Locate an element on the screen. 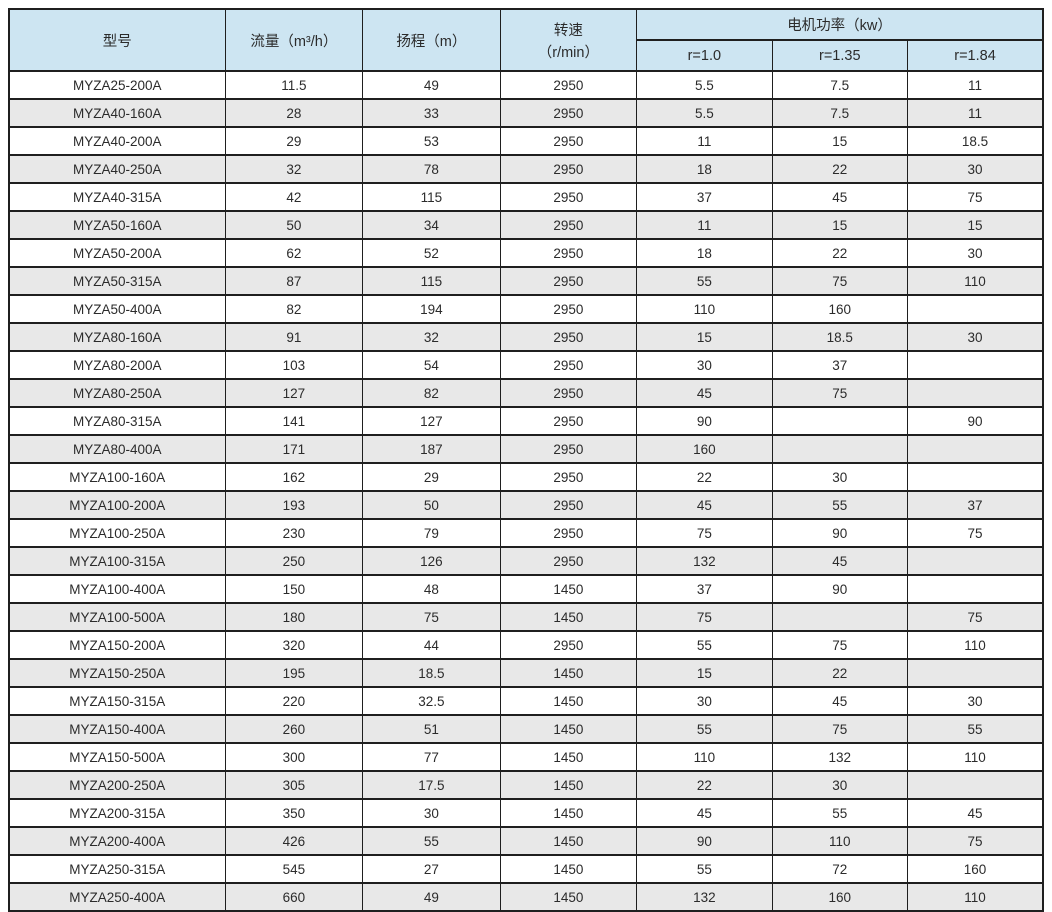 The width and height of the screenshot is (1052, 912). column-header-speed: 转速 （r/min） is located at coordinates (568, 40).